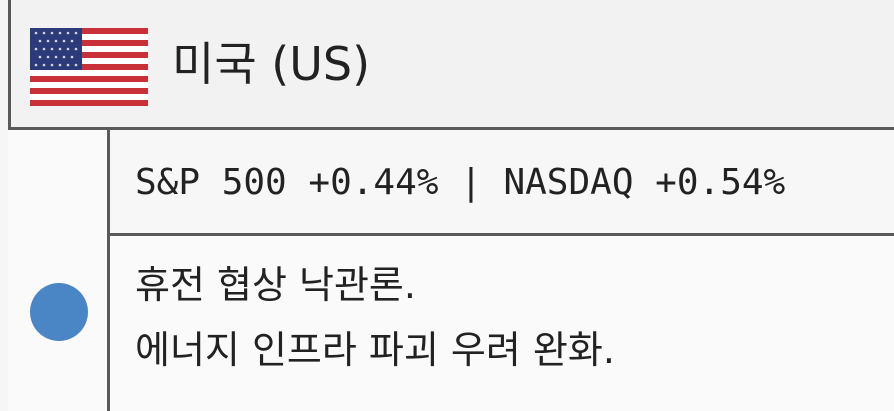 This screenshot has height=411, width=894. Describe the element at coordinates (59, 270) in the screenshot. I see `indicator-column` at that location.